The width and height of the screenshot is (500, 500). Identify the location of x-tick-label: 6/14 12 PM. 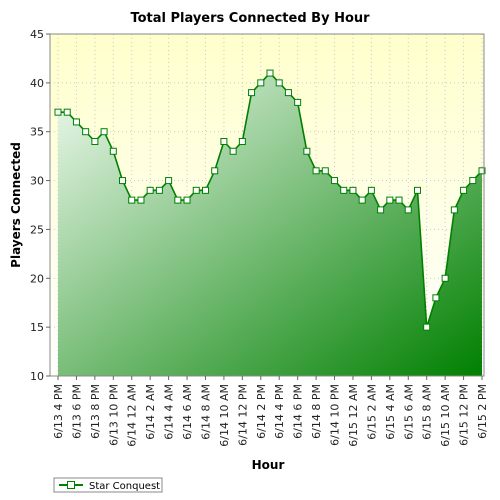
(242, 415).